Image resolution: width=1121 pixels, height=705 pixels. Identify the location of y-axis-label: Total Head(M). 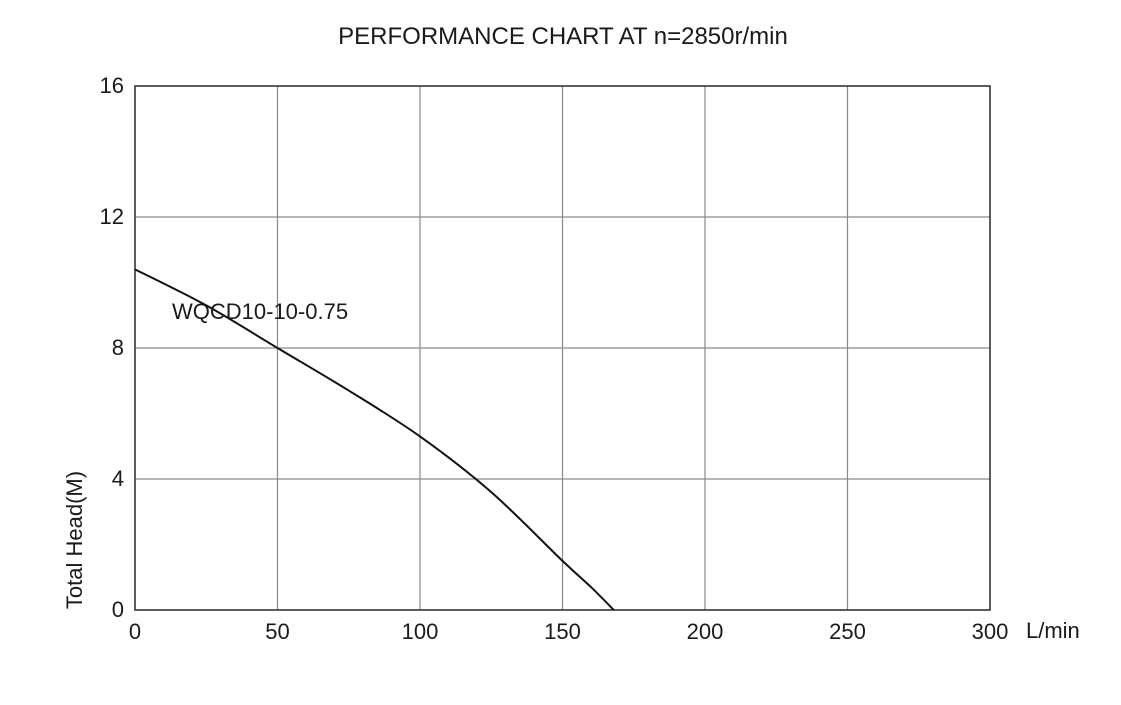
(74, 540).